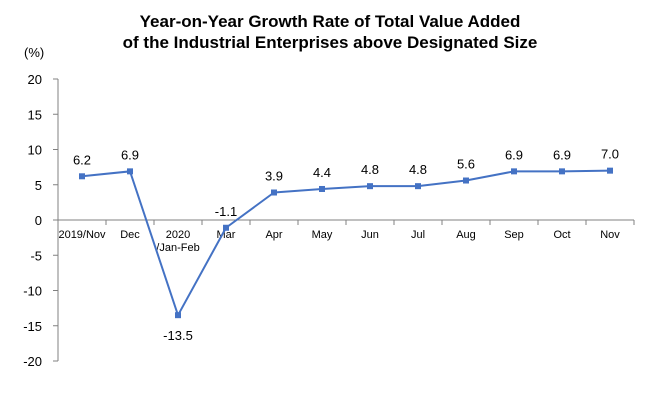  Describe the element at coordinates (32, 361) in the screenshot. I see `y-tick-label: -20` at that location.